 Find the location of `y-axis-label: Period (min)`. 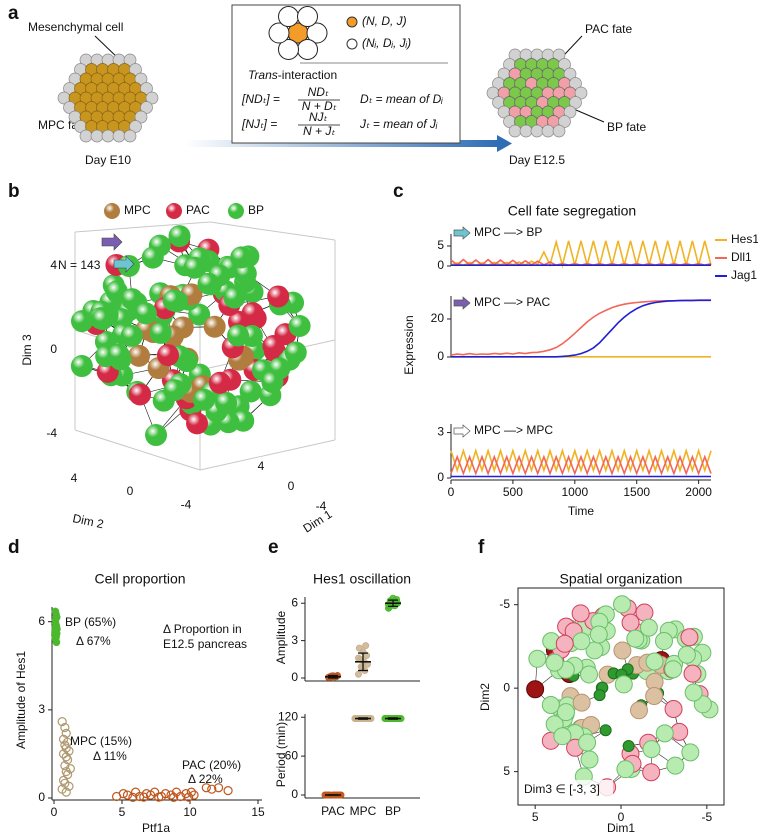

y-axis-label: Period (min) is located at coordinates (281, 754).